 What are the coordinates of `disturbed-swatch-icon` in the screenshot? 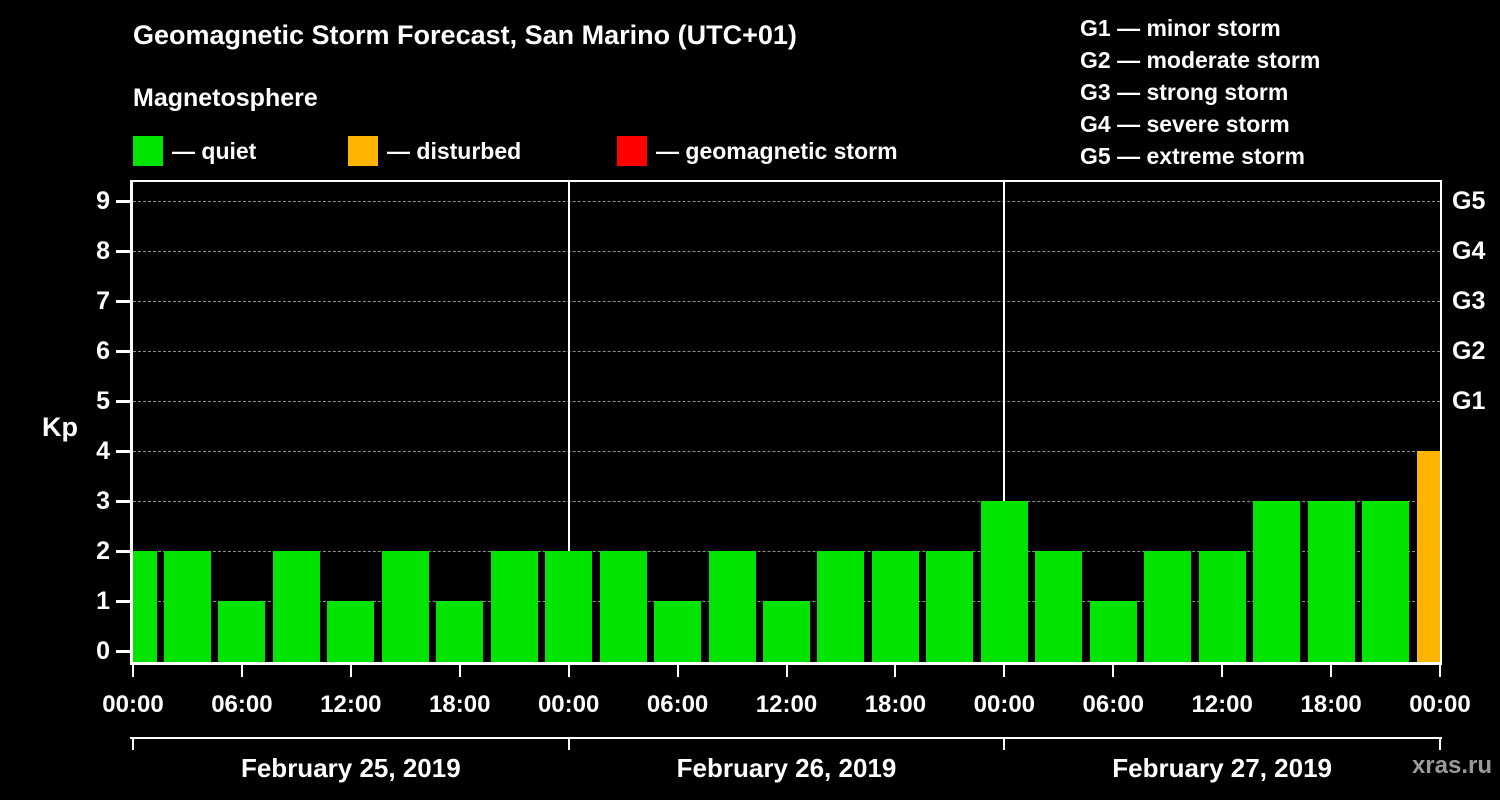 It's located at (363, 151).